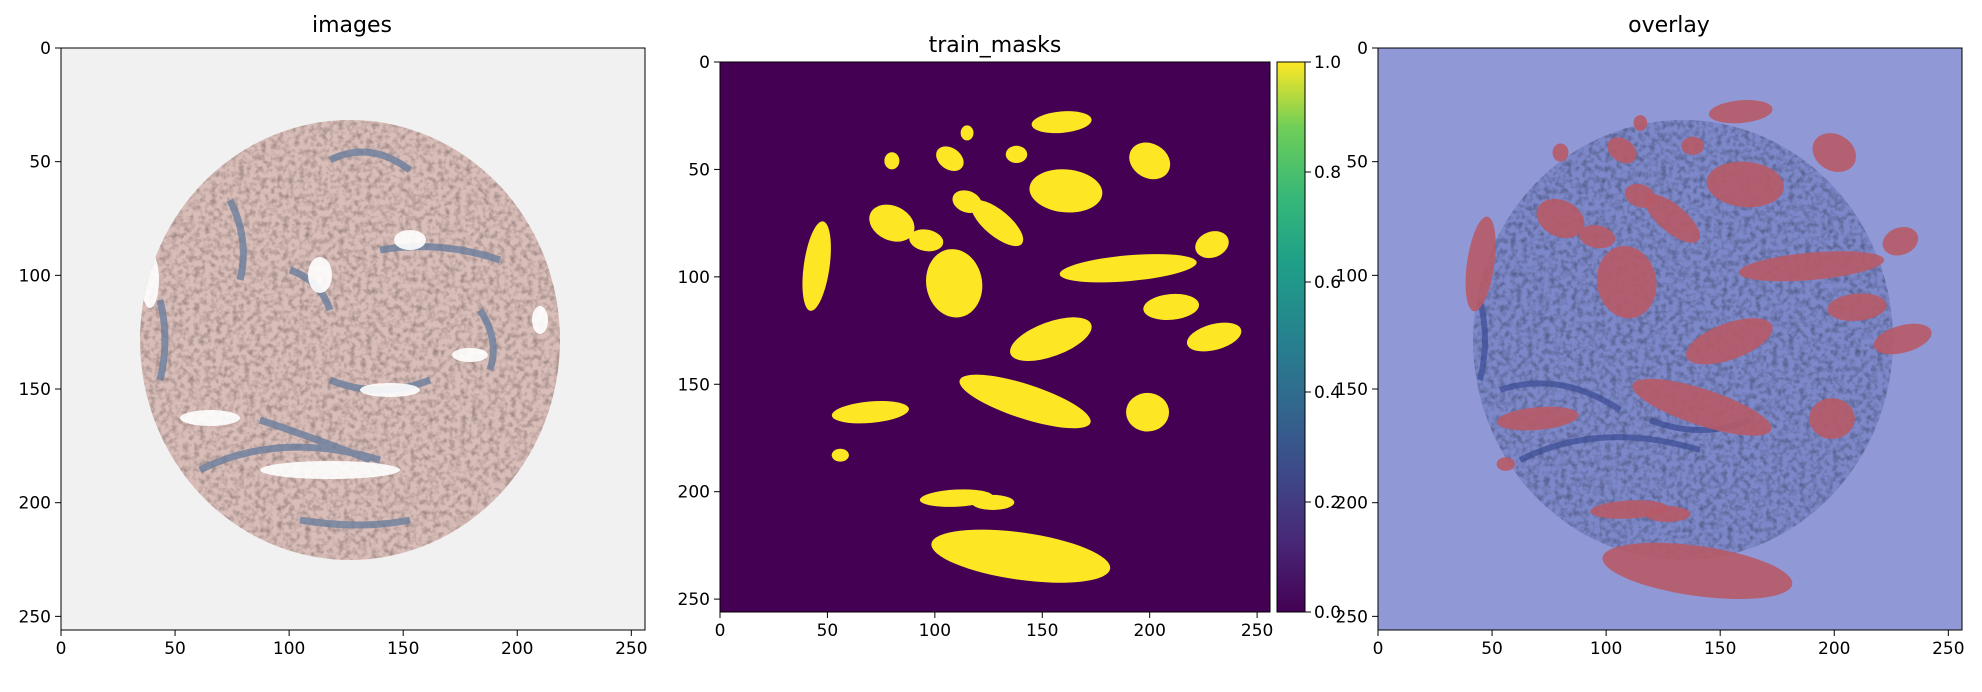  Describe the element at coordinates (694, 278) in the screenshot. I see `y-tick-label-masks: 100` at that location.